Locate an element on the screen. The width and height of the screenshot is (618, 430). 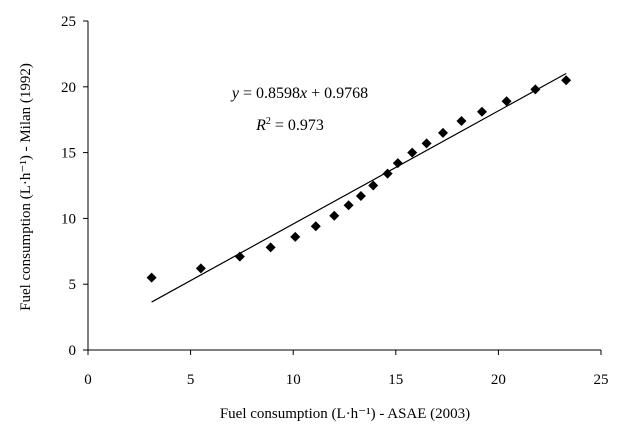
regression-equation: y = 0.8598x + 0.9768 is located at coordinates (299, 93).